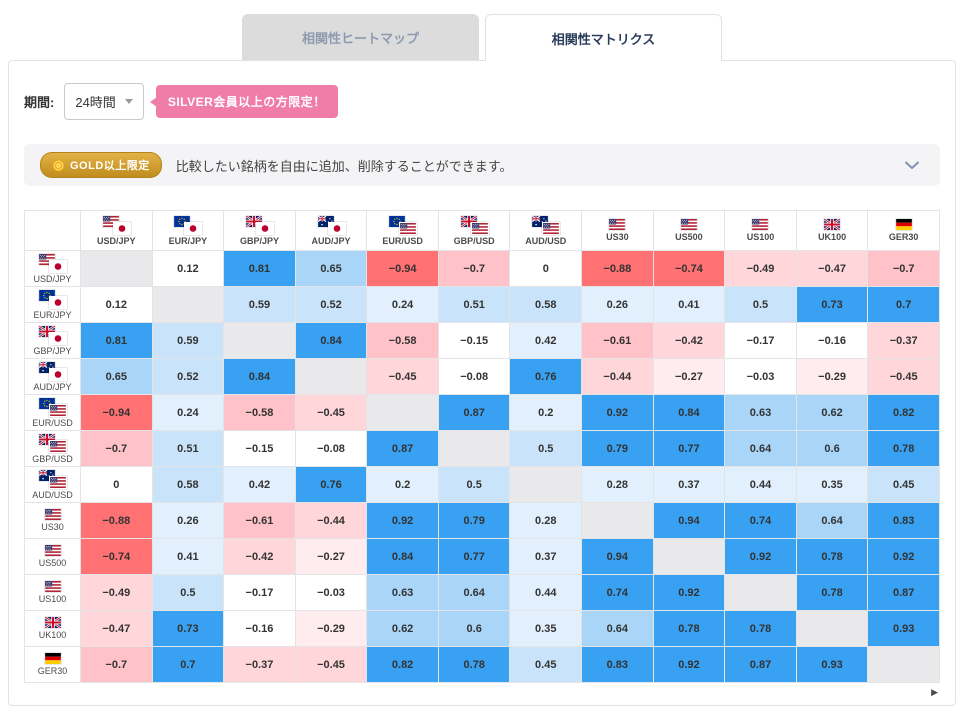 The height and width of the screenshot is (713, 964). What do you see at coordinates (259, 520) in the screenshot?
I see `matrix-cell-us30-gbp-jpy: −0.61` at bounding box center [259, 520].